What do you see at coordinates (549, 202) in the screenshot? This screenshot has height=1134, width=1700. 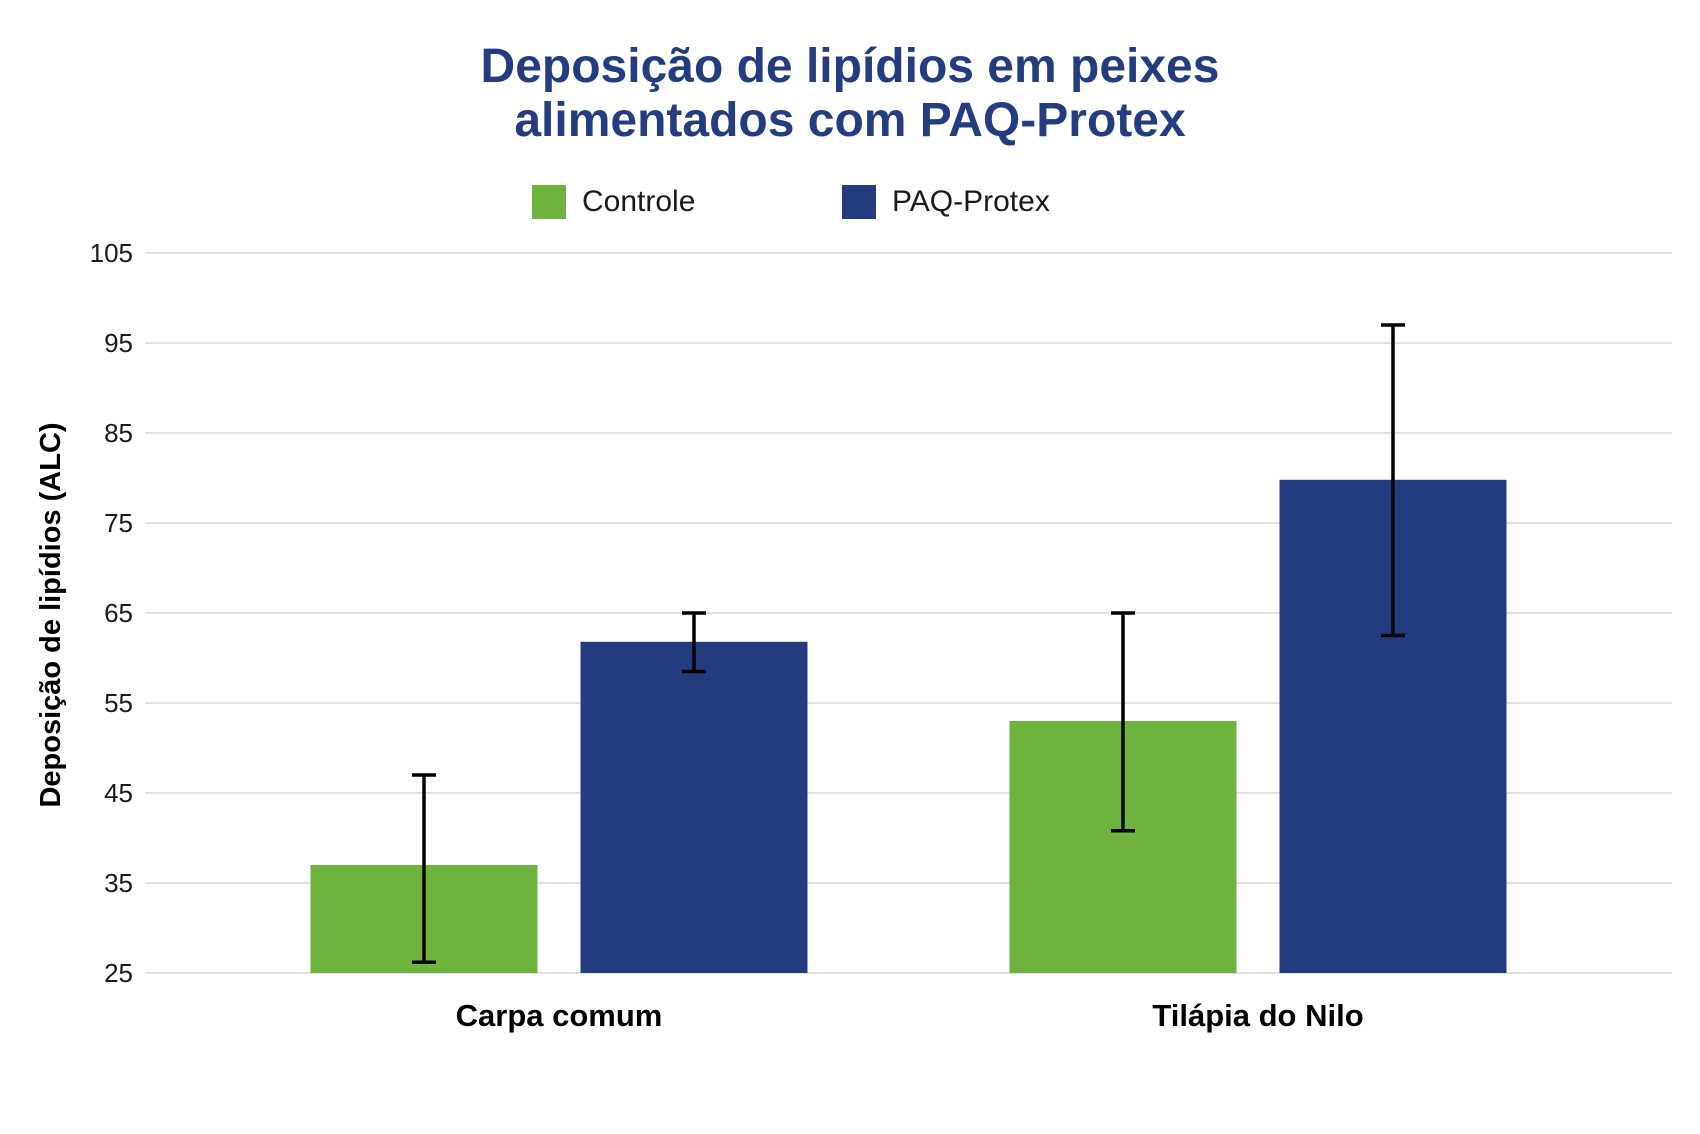 I see `legend-swatch-controle` at bounding box center [549, 202].